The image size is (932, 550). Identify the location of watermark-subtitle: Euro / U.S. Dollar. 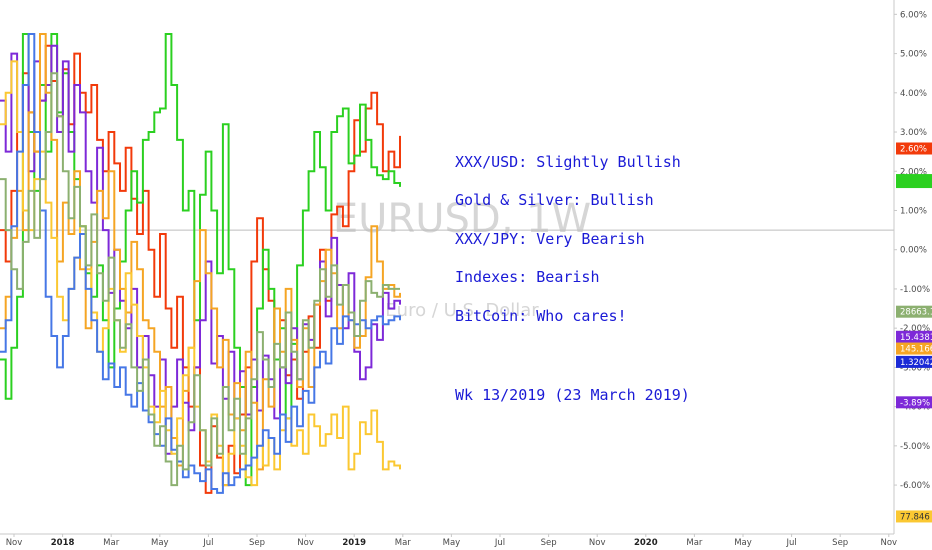
(462, 310).